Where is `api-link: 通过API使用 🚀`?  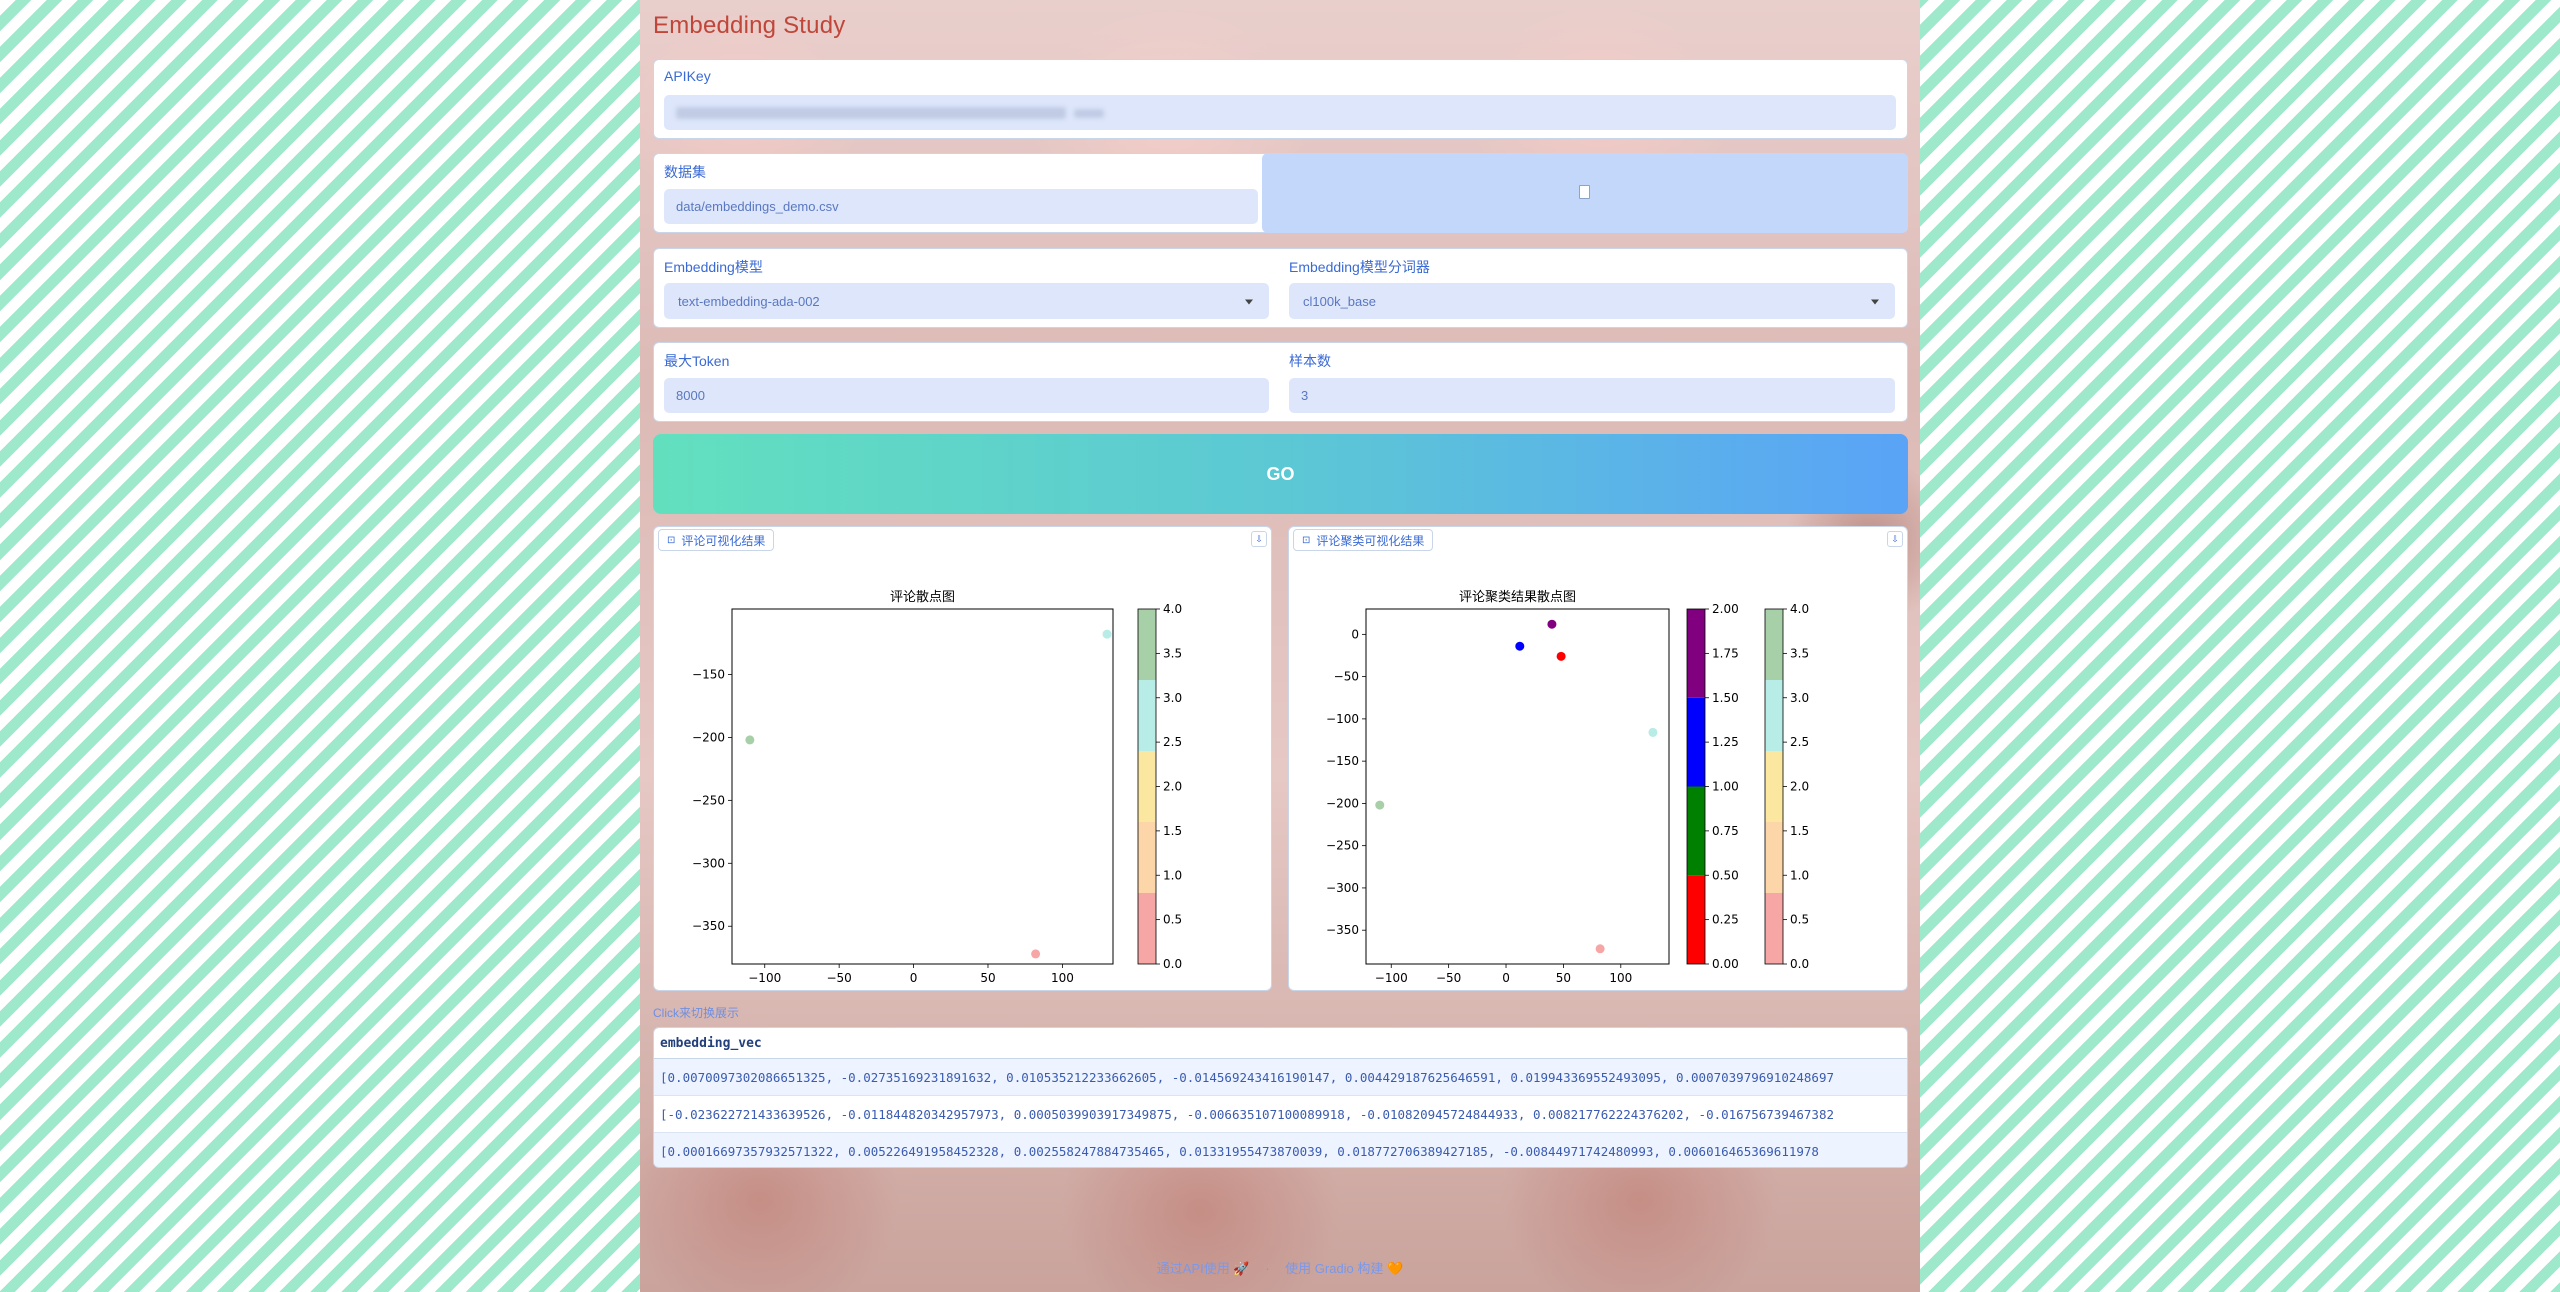 api-link: 通过API使用 🚀 is located at coordinates (1203, 1268).